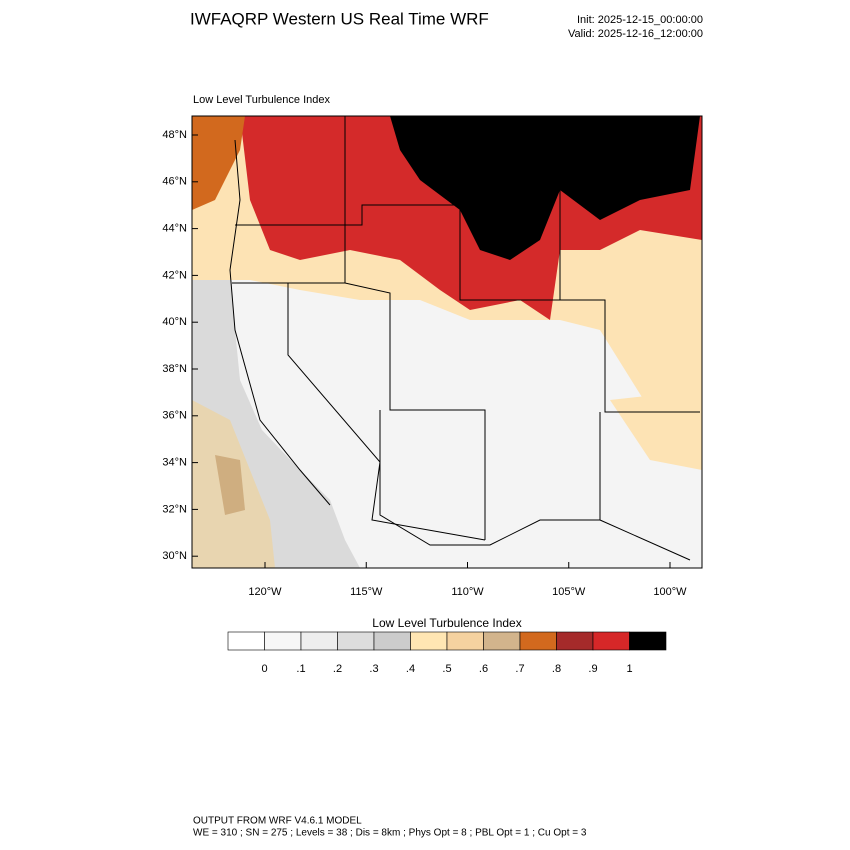 This screenshot has height=850, width=850. I want to click on init-time: Init: 2025-12-15_00:00:00, so click(640, 20).